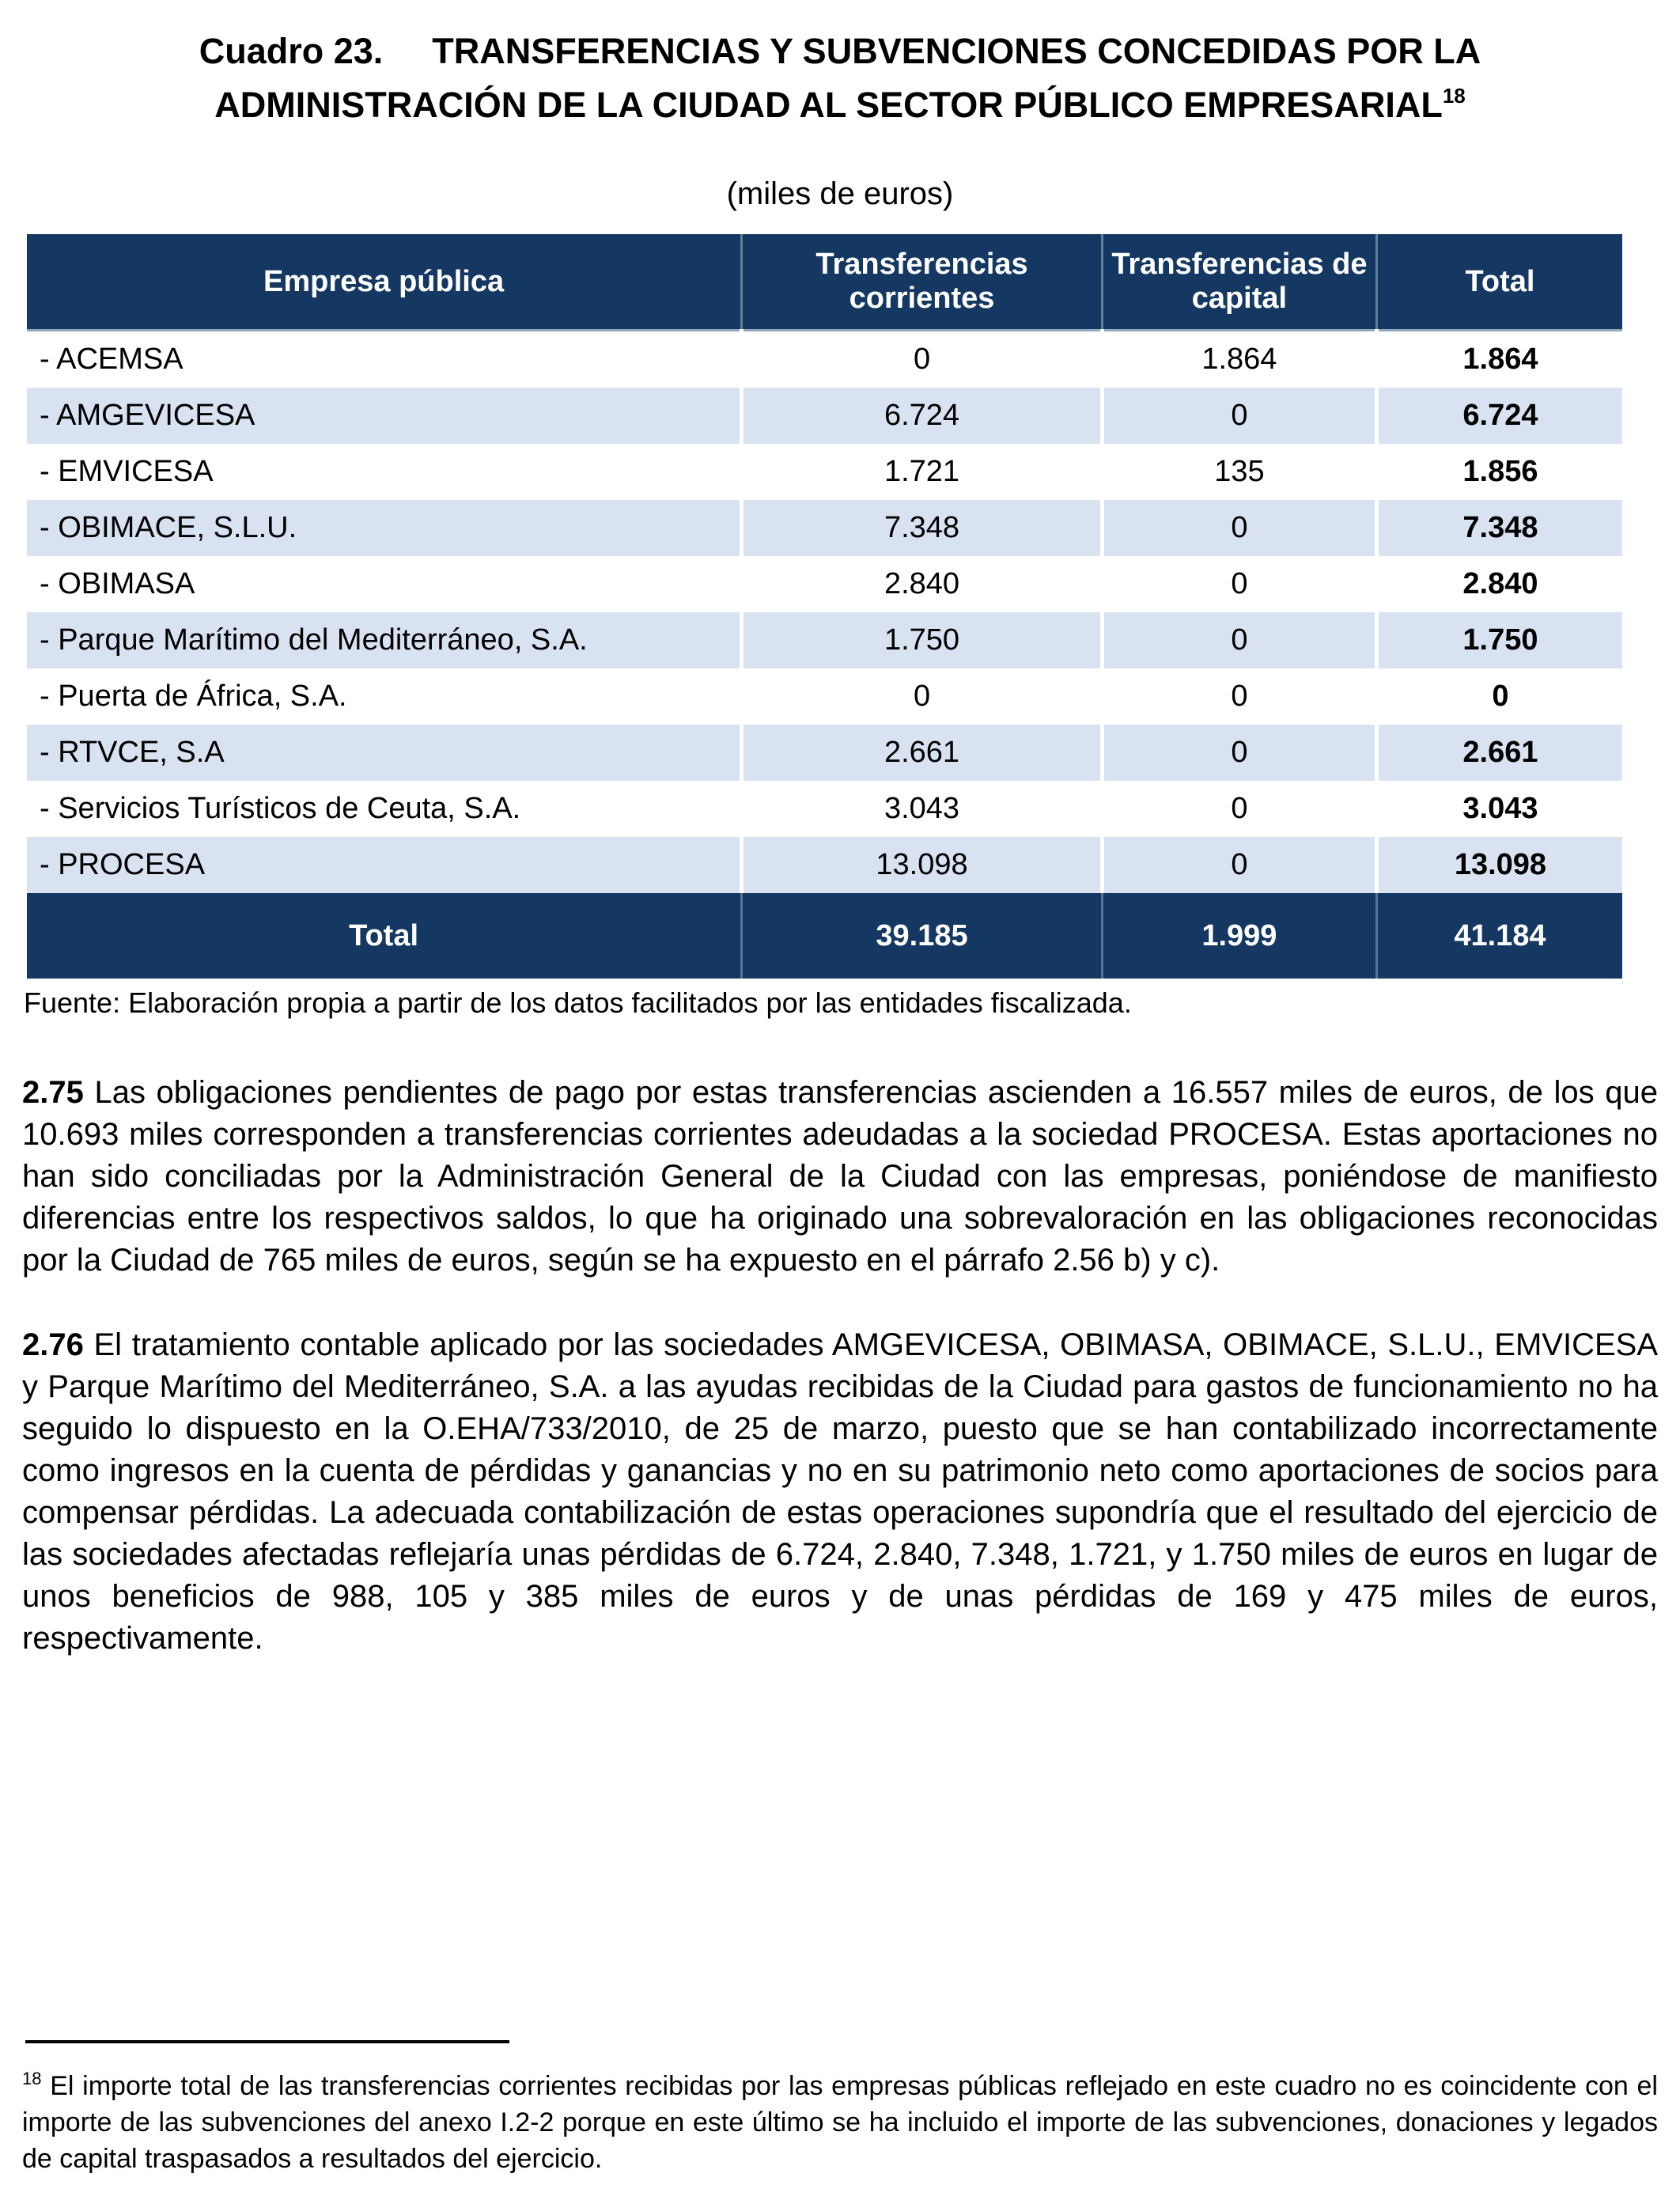  Describe the element at coordinates (1498, 282) in the screenshot. I see `column-header-total: Total` at that location.